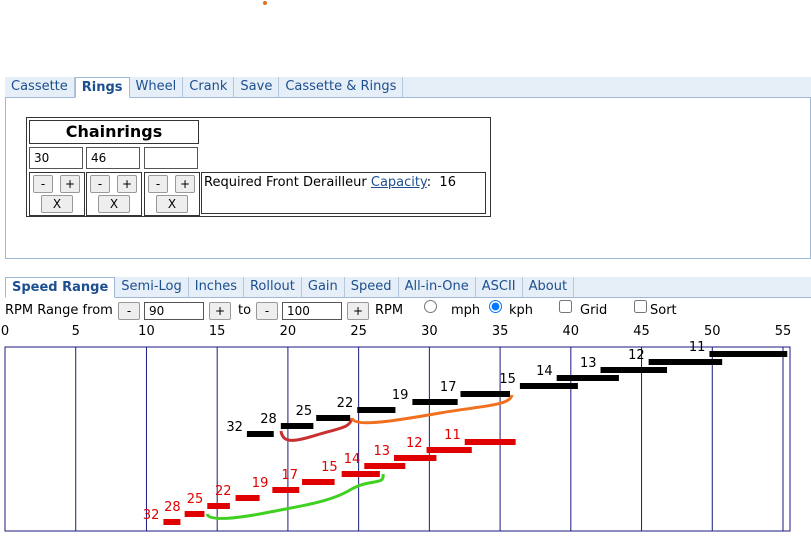  I want to click on sort-label: Sort, so click(663, 310).